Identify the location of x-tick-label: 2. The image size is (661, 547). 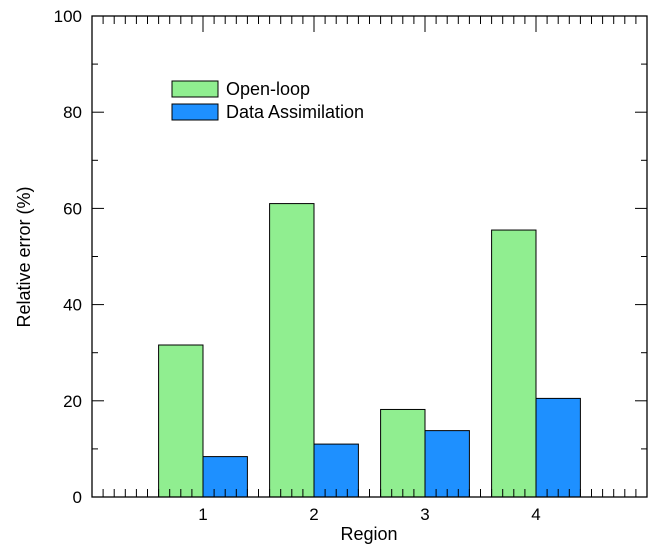
(313, 514).